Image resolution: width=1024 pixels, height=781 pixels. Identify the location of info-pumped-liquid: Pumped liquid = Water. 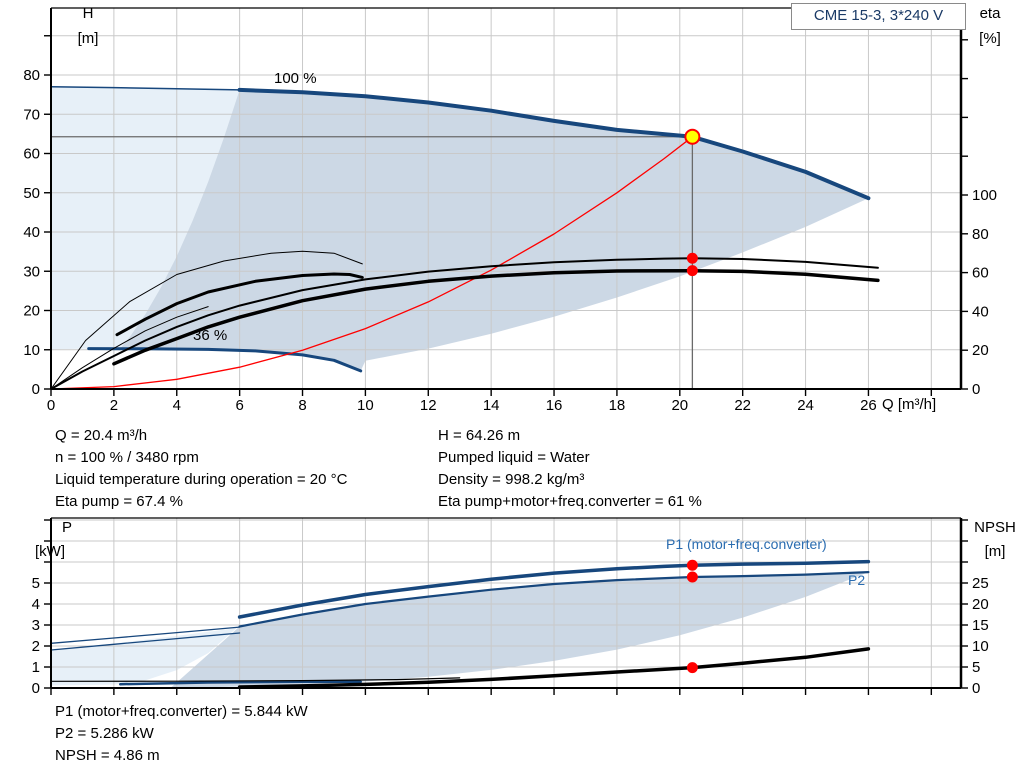
(514, 457).